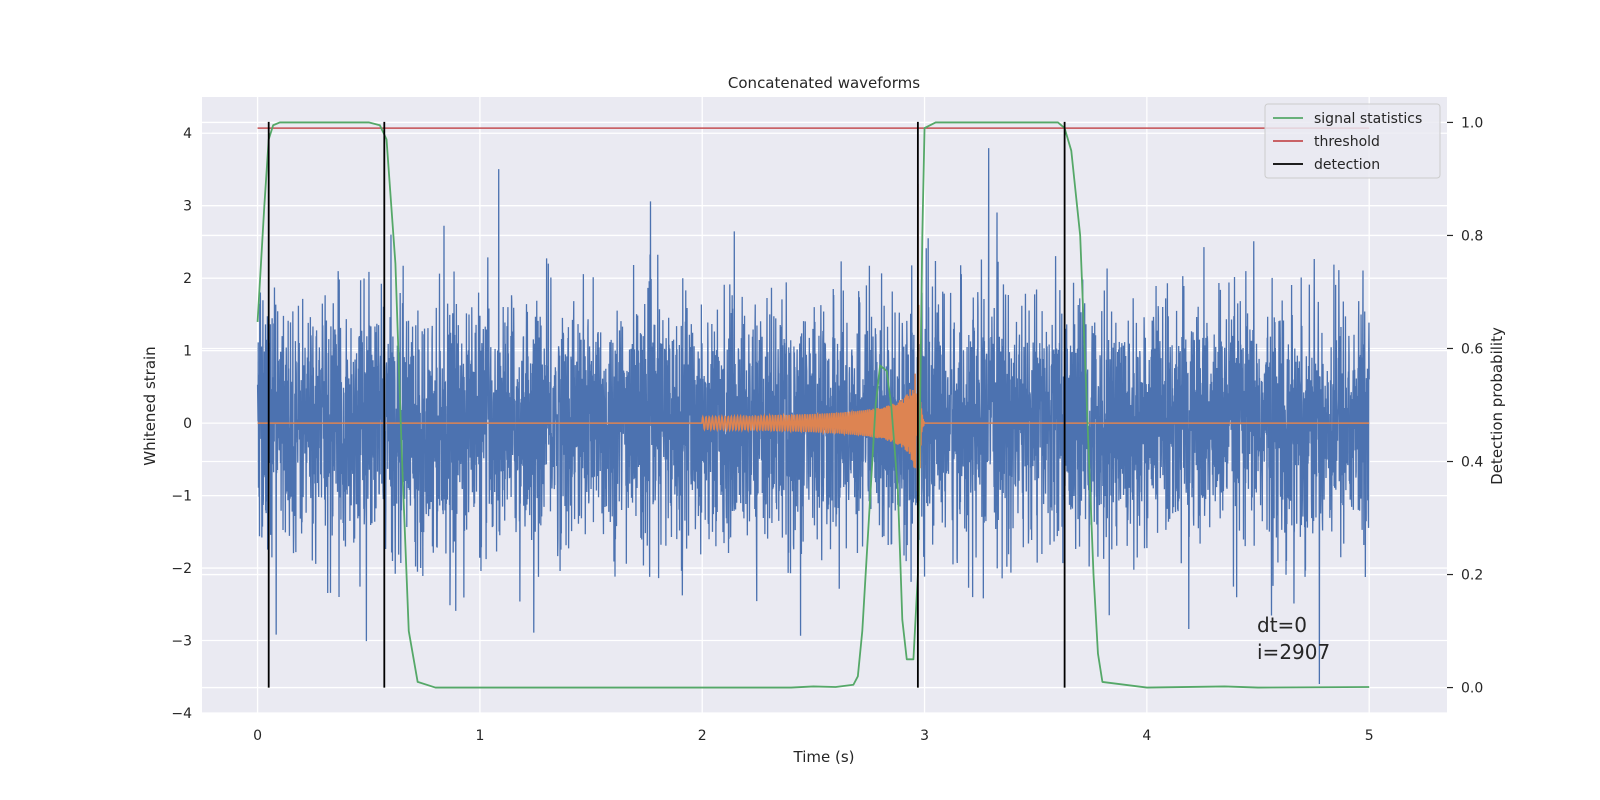 The width and height of the screenshot is (1600, 800). I want to click on legend-box, so click(1352, 141).